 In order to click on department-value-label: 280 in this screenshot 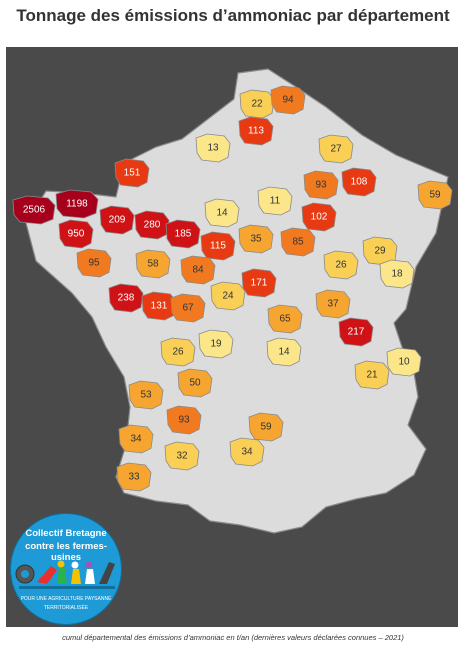, I will do `click(152, 225)`.